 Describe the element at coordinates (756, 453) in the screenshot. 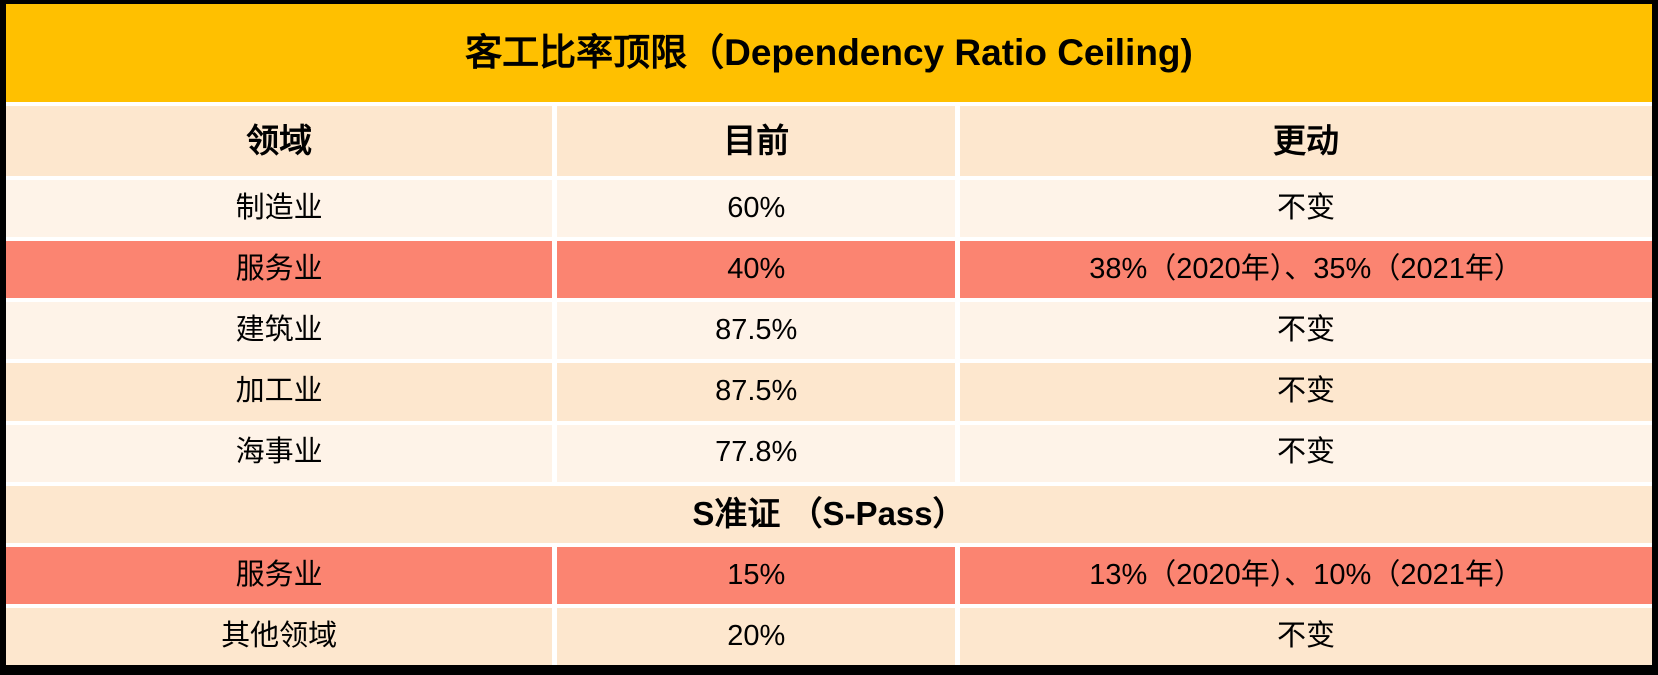

I see `cell-current: 77.8%` at that location.